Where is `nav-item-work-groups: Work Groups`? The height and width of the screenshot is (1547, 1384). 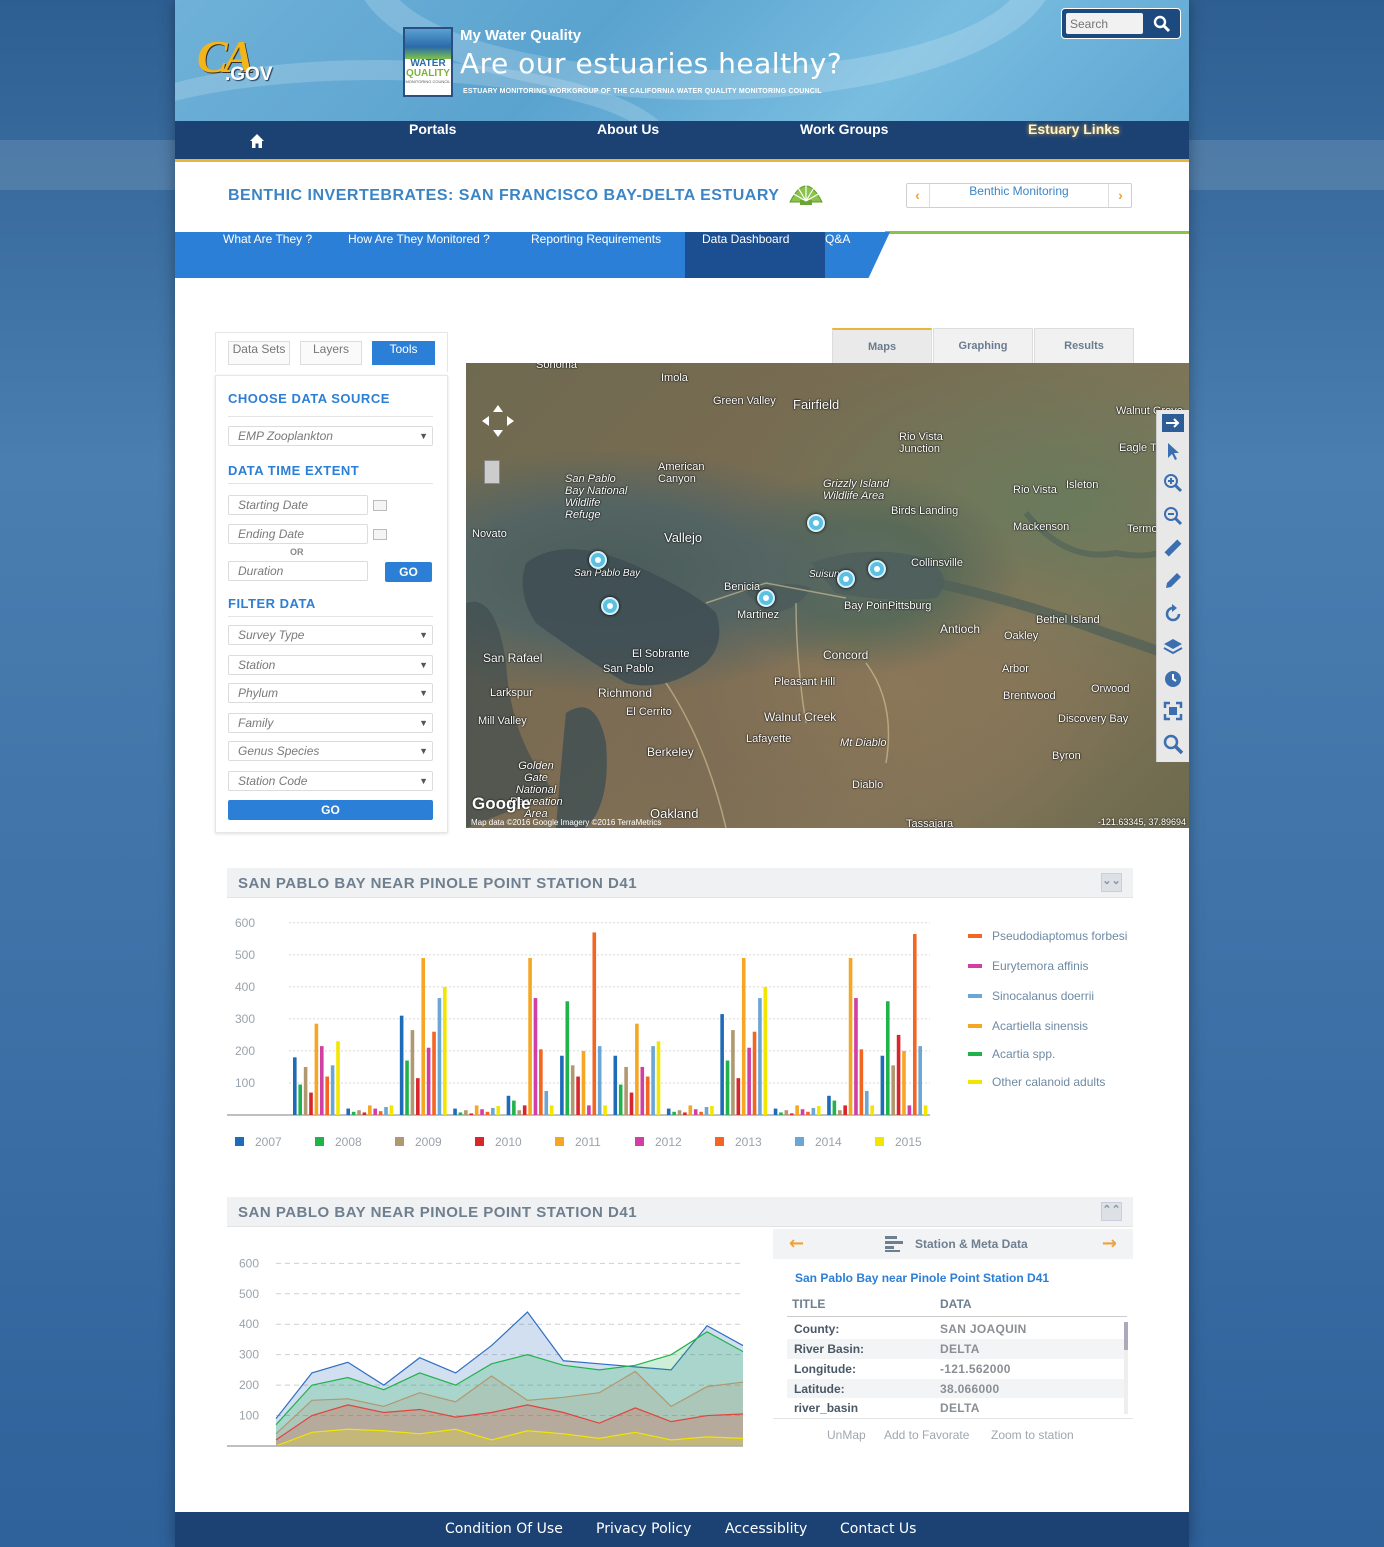
nav-item-work-groups: Work Groups is located at coordinates (844, 129).